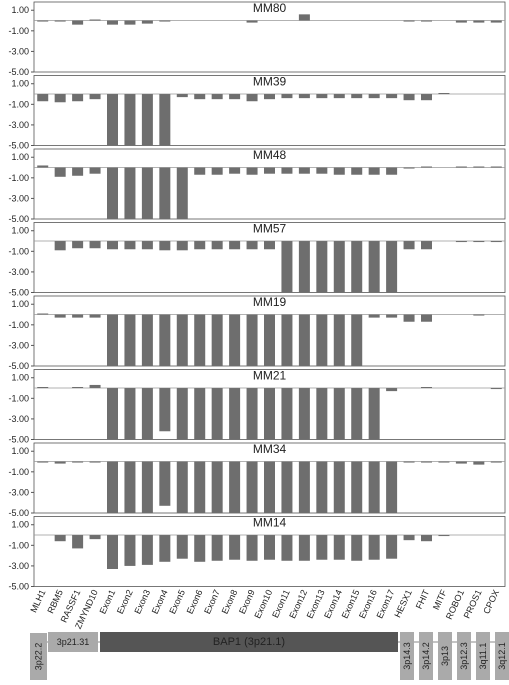 This screenshot has width=509, height=685. I want to click on band-label: 3q11.1, so click(483, 656).